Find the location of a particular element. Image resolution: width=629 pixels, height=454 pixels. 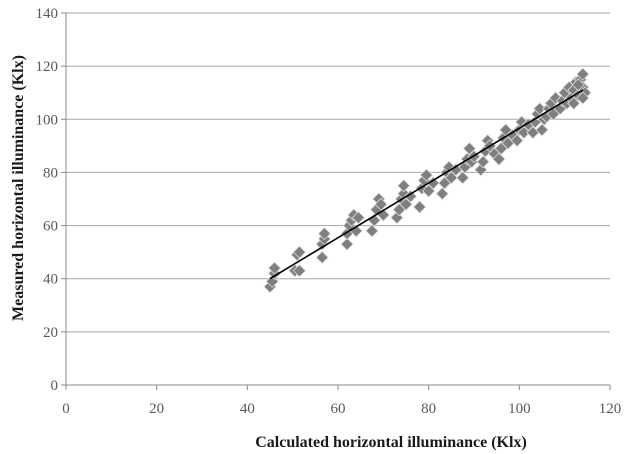

x-tick-label: 20 is located at coordinates (156, 409).